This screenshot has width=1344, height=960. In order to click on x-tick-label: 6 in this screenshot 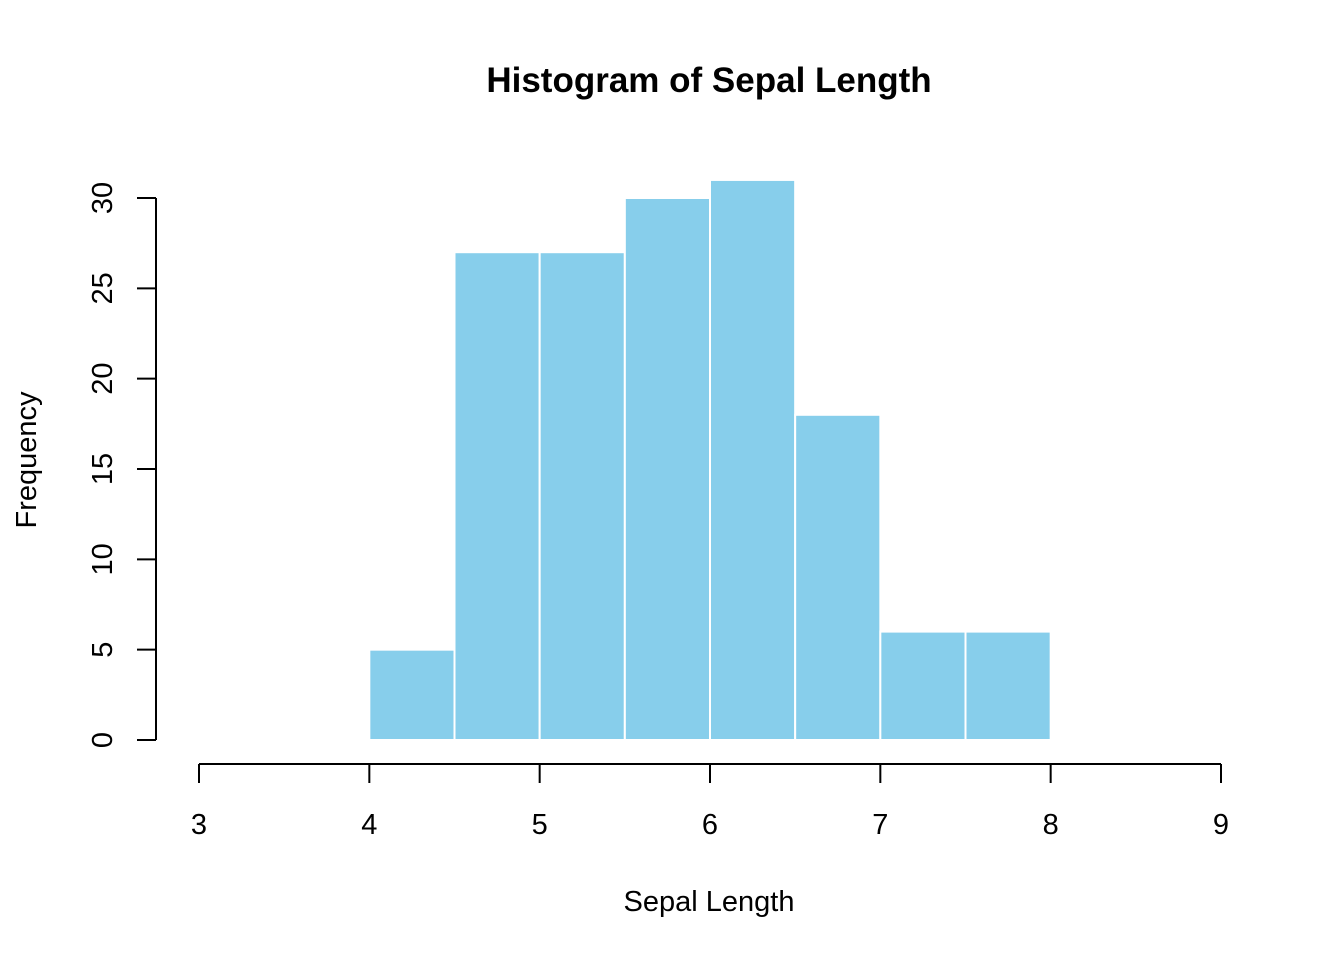, I will do `click(710, 825)`.